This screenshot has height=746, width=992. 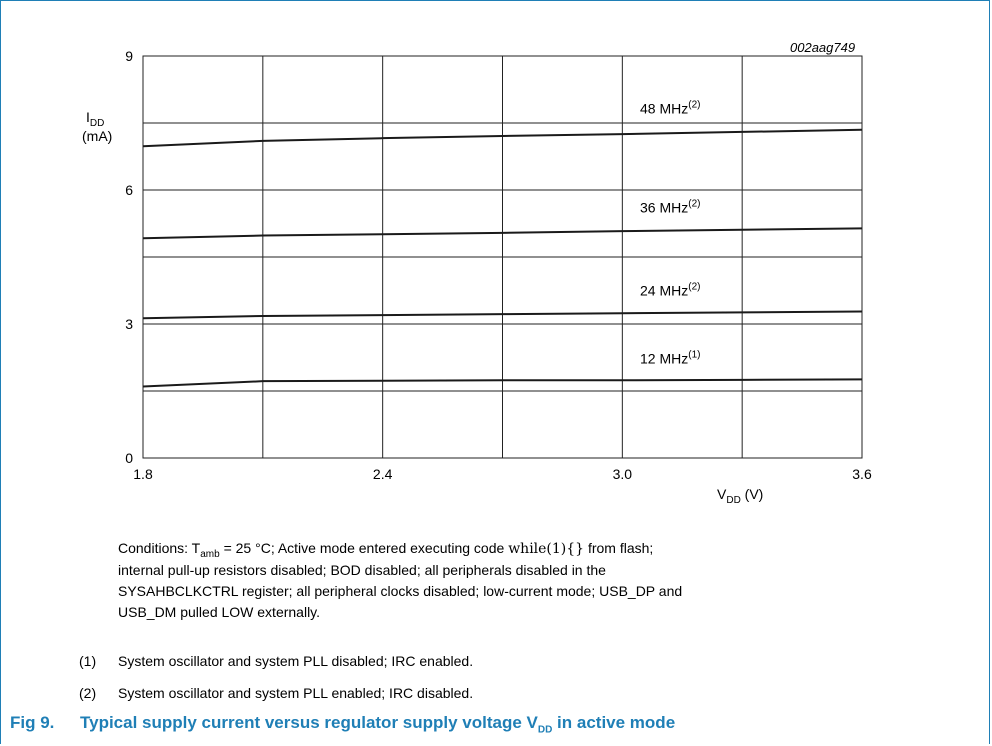 I want to click on note-1-number: (1), so click(x=88, y=661).